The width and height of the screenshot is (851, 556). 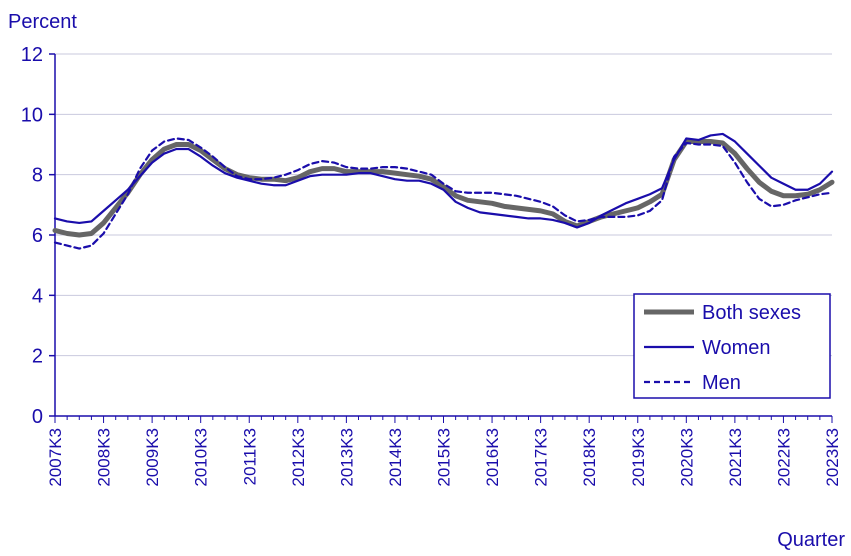 What do you see at coordinates (721, 383) in the screenshot?
I see `legend-label-men: Men` at bounding box center [721, 383].